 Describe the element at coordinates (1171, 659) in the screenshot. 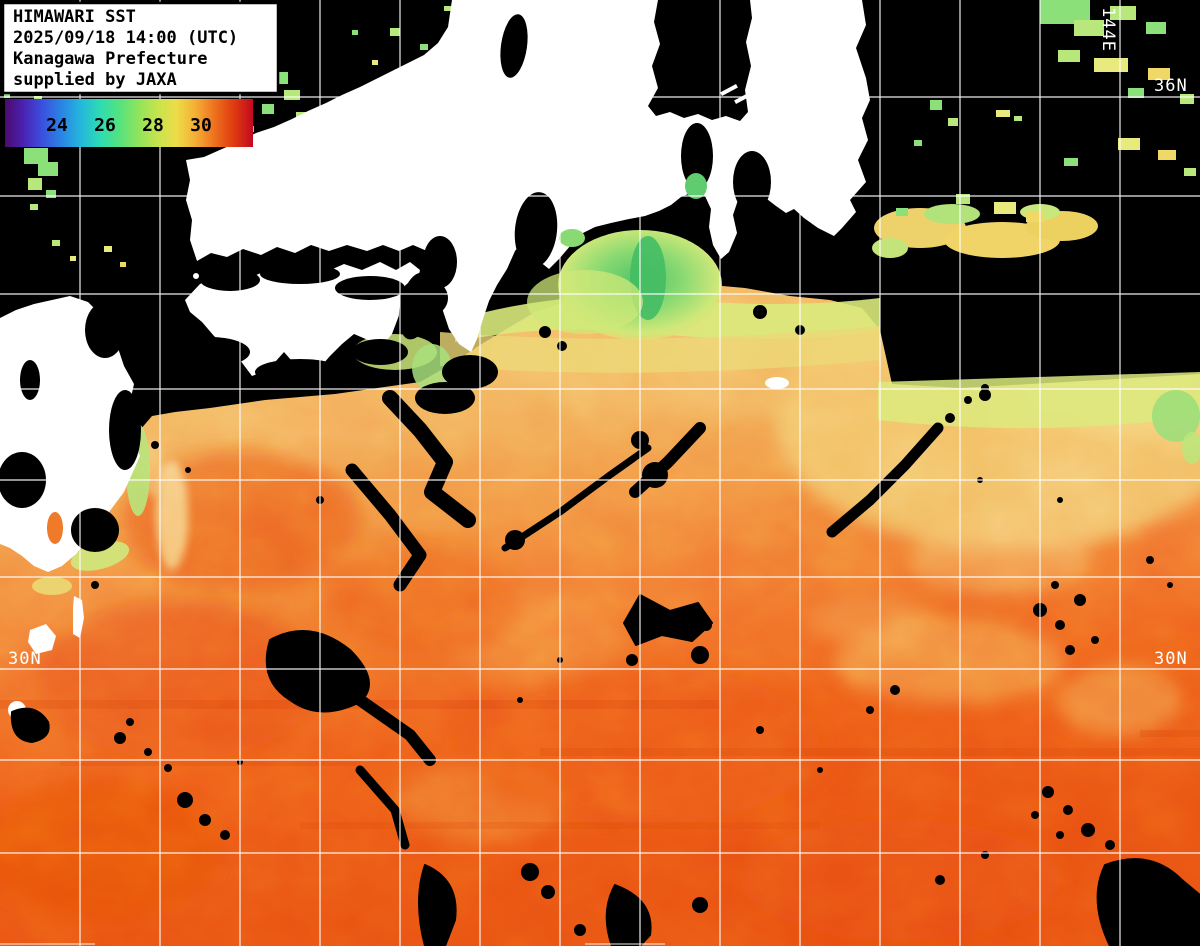

I see `label-30n-right: 30N` at that location.